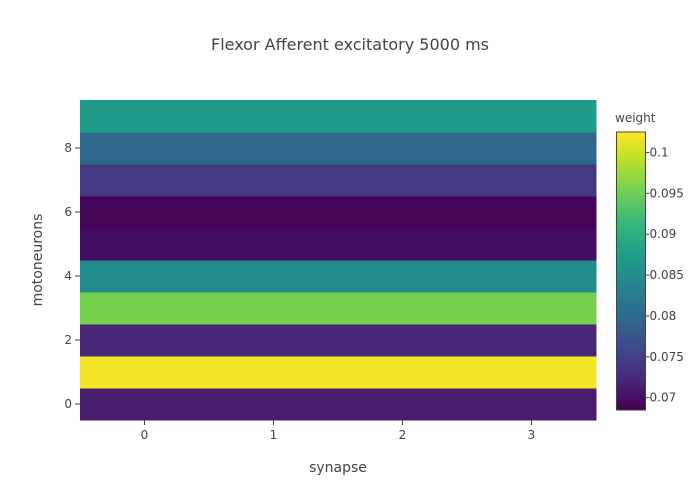 This screenshot has height=504, width=700. What do you see at coordinates (145, 435) in the screenshot?
I see `x-tick-label: 0` at bounding box center [145, 435].